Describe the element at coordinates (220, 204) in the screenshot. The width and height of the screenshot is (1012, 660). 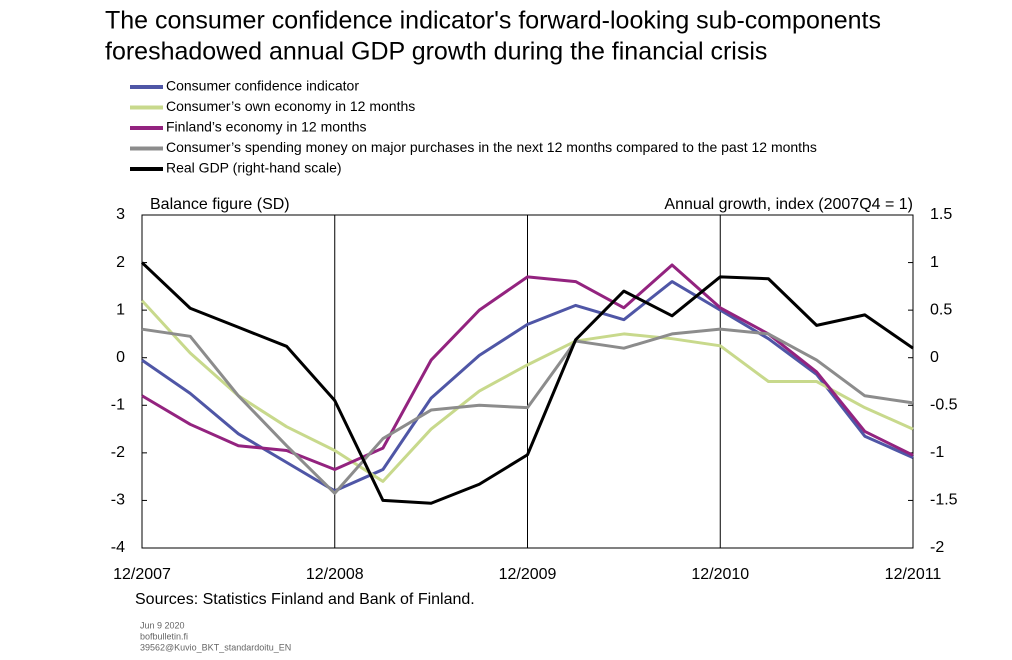
I see `y-axis-label: Balance figure (SD)` at that location.